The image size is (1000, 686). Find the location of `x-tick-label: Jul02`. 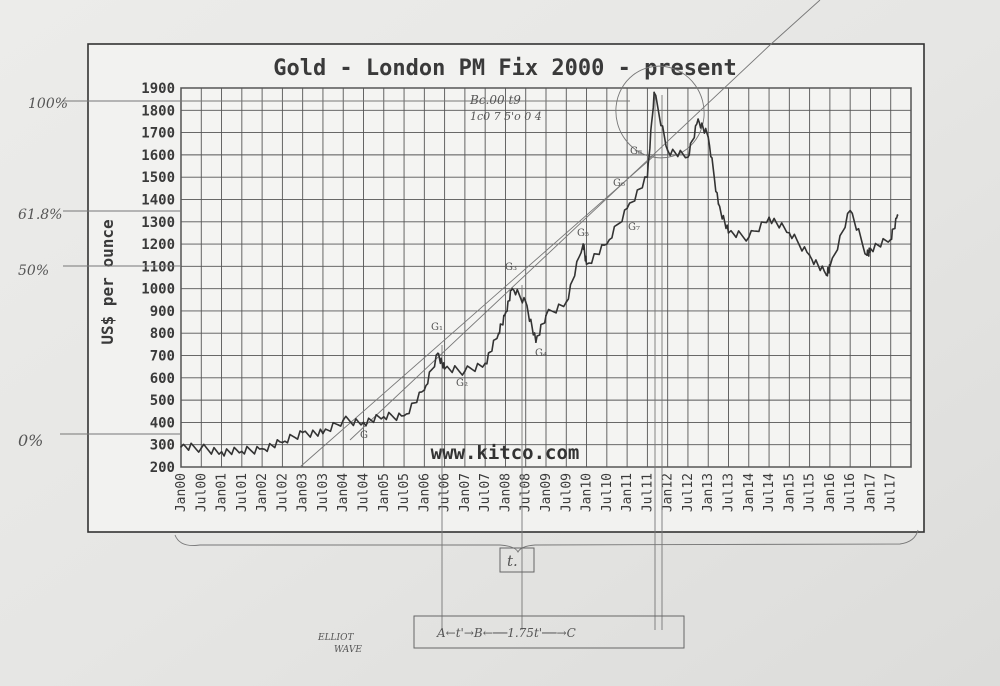

x-tick-label: Jul02 is located at coordinates (282, 492).